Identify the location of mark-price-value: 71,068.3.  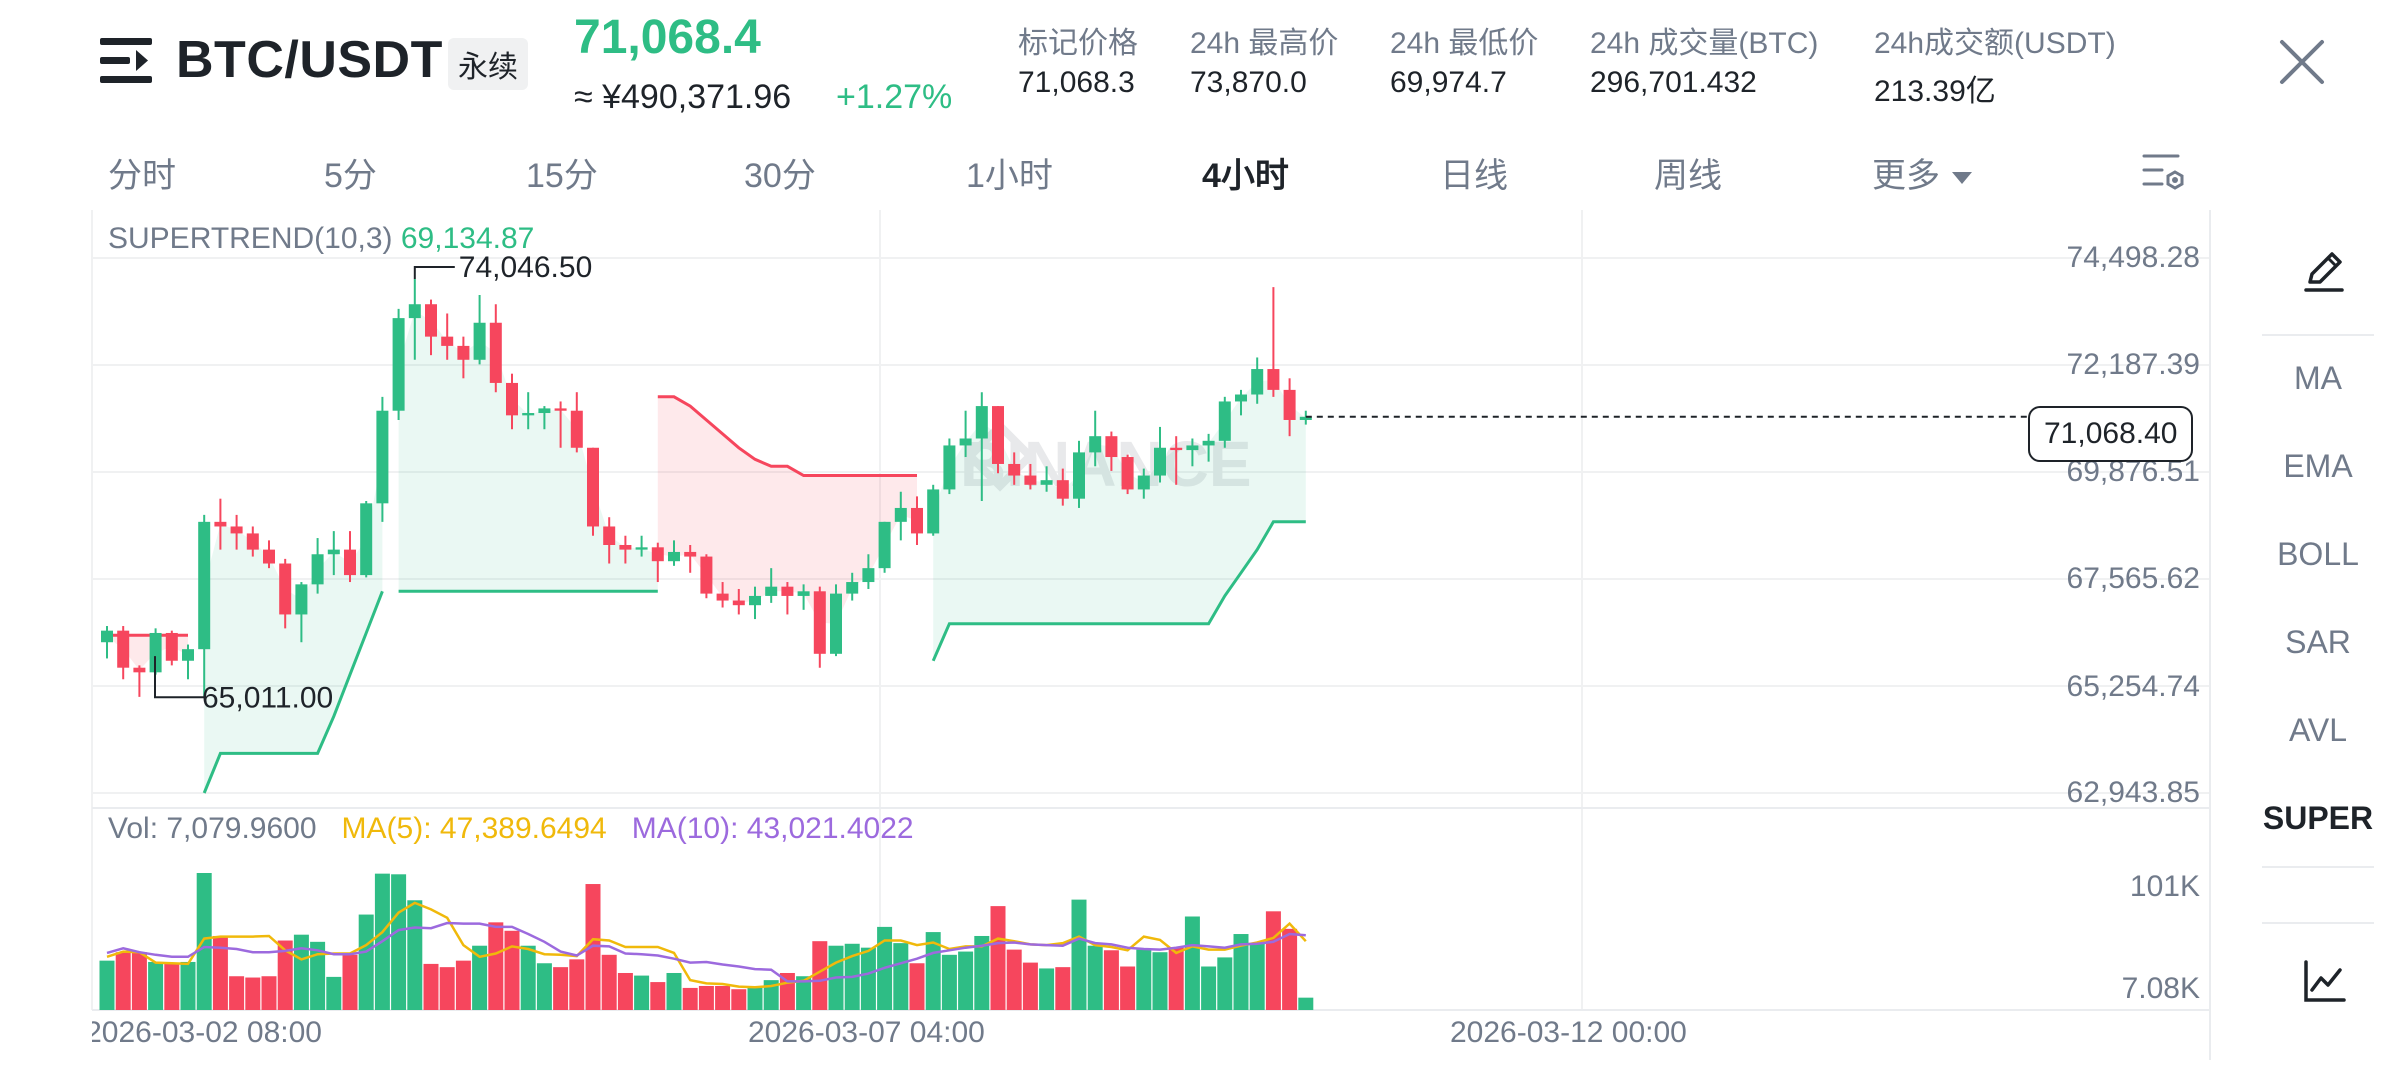
(1076, 82).